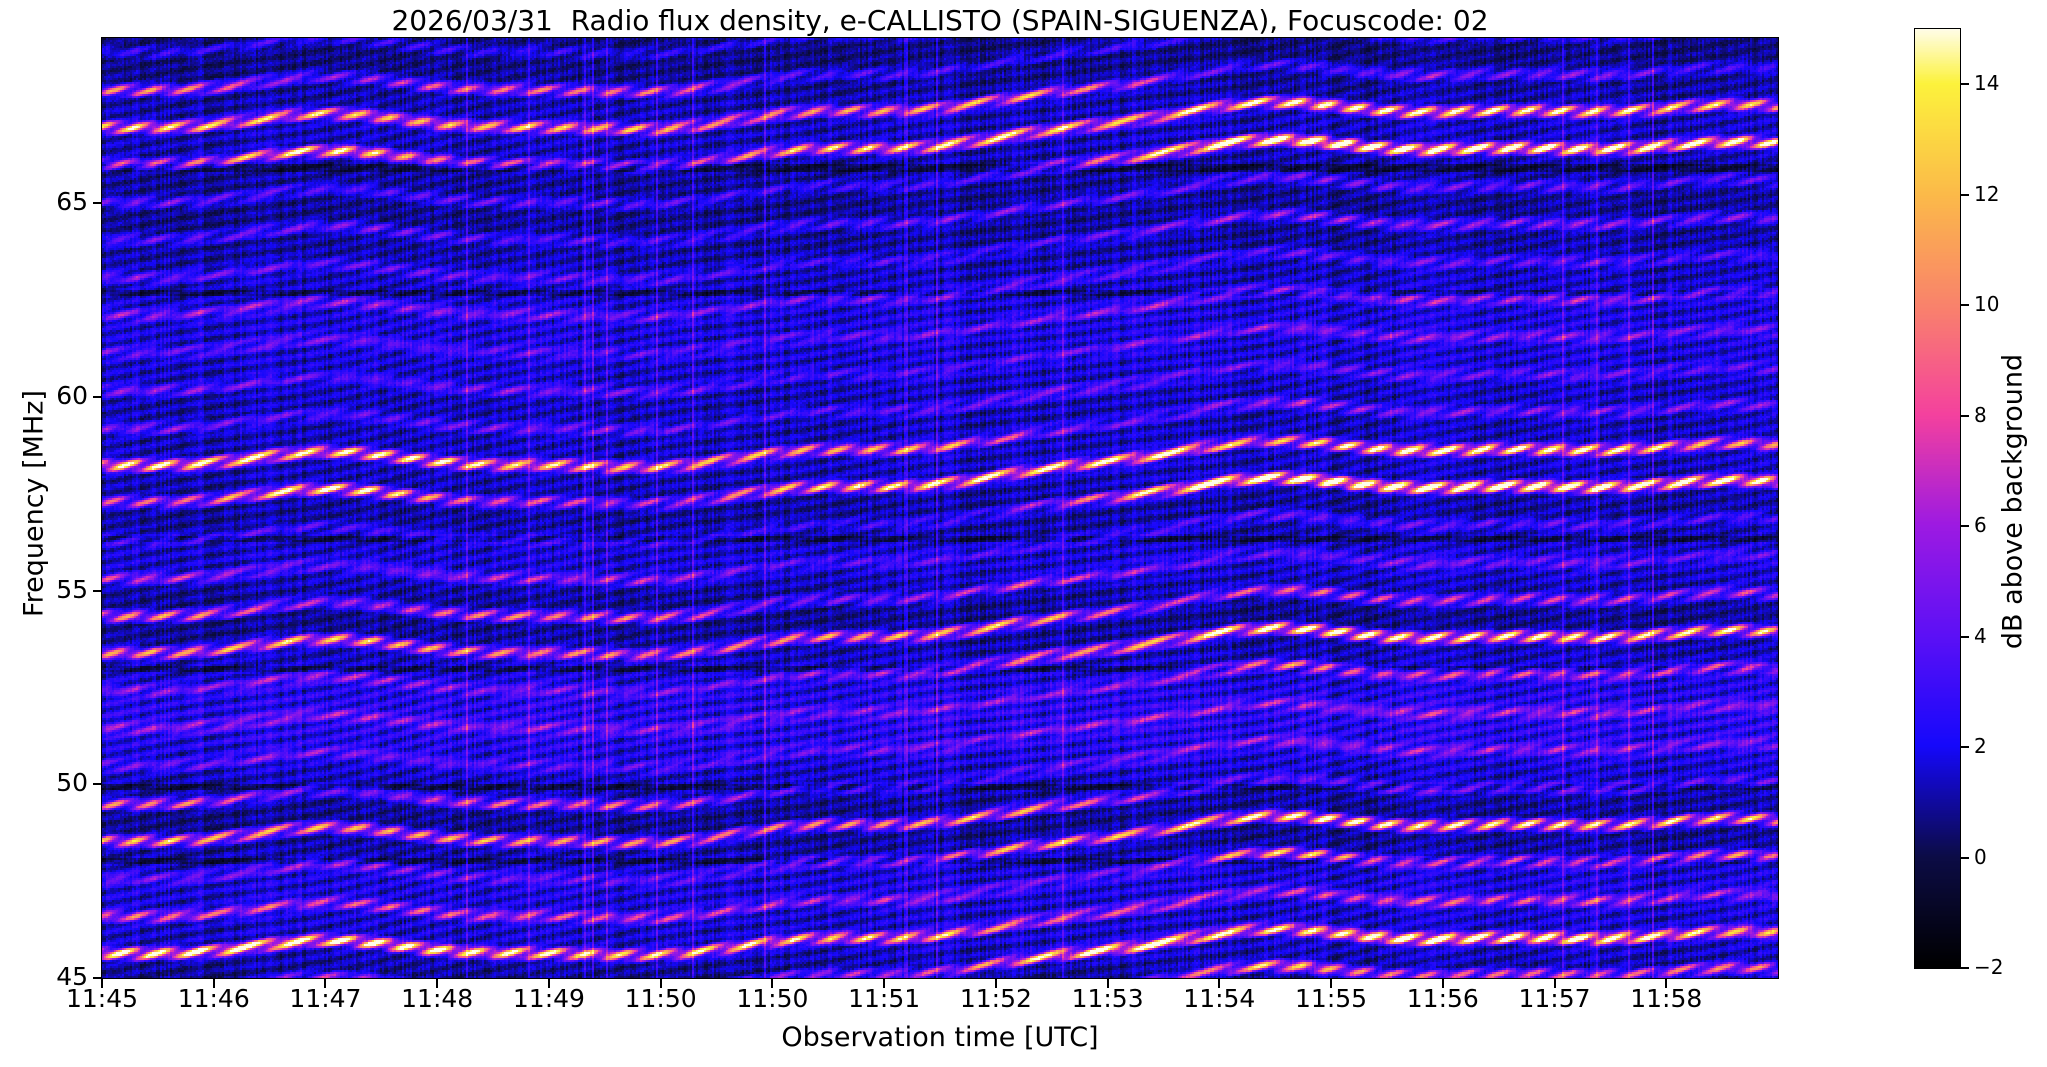 The height and width of the screenshot is (1067, 2047). I want to click on x-tick-label: 11:54, so click(1219, 998).